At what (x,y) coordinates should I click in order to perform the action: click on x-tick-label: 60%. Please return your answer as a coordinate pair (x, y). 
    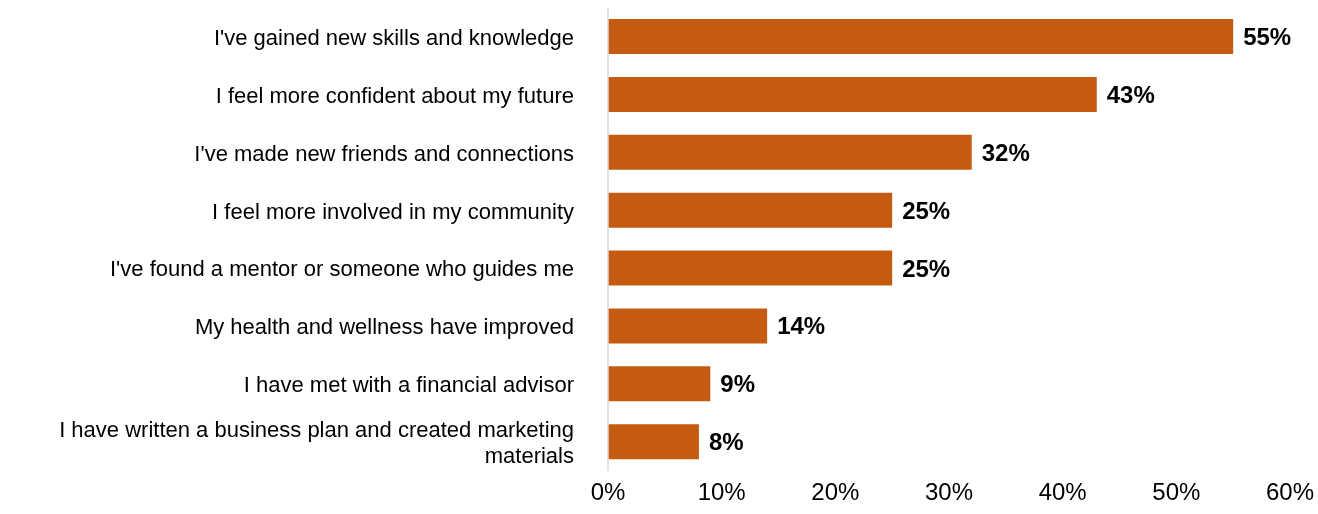
    Looking at the image, I should click on (1290, 492).